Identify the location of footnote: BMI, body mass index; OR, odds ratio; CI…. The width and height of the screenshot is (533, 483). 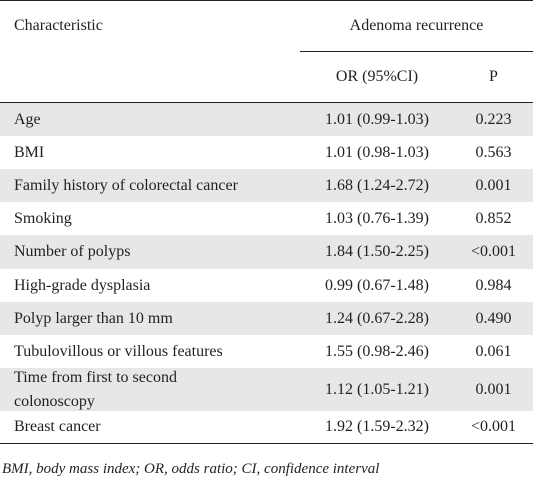
(191, 469).